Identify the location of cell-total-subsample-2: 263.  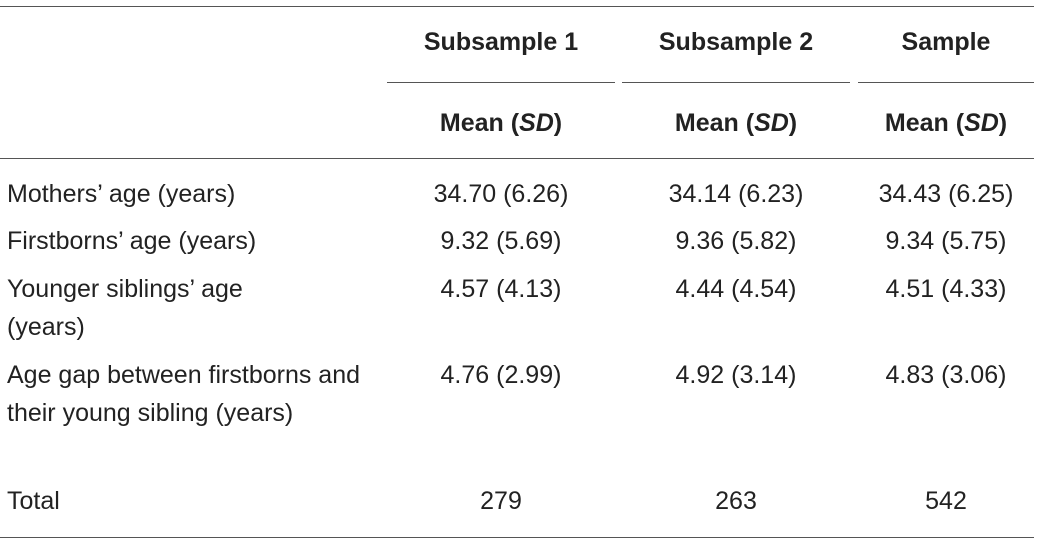
(736, 501).